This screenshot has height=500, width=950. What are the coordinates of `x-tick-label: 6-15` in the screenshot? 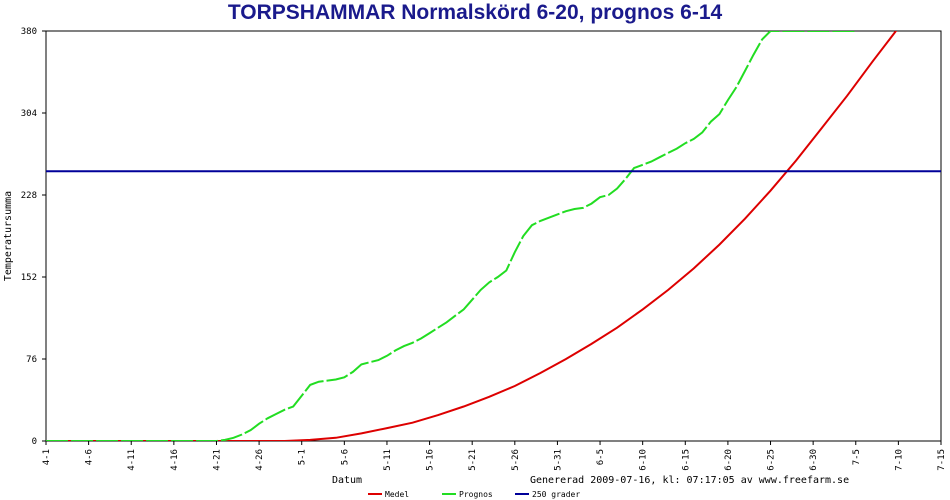 It's located at (686, 460).